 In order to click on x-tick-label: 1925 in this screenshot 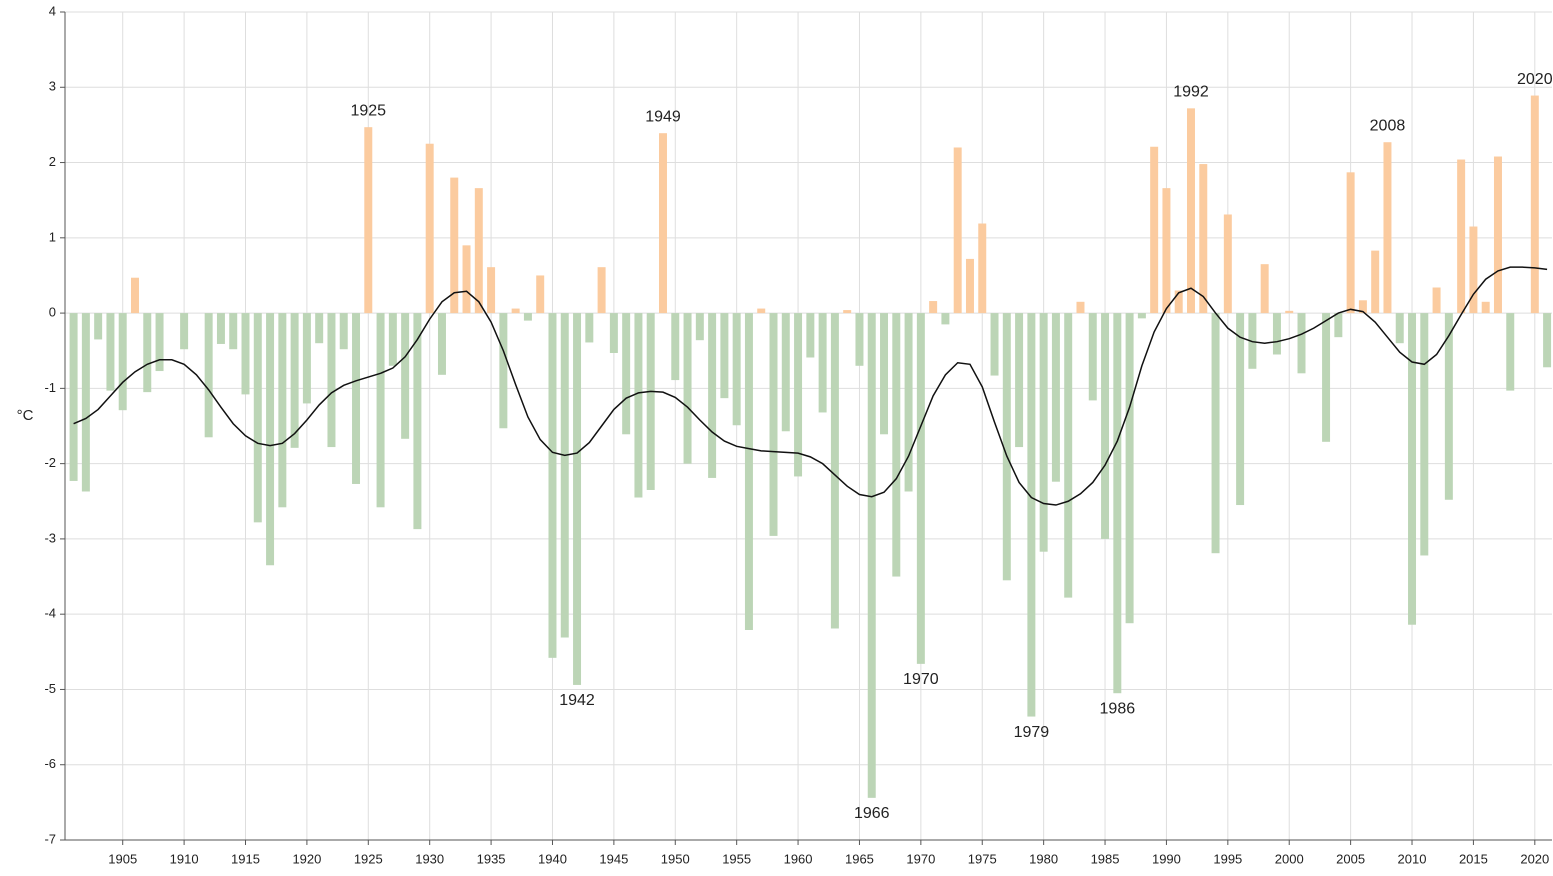, I will do `click(368, 858)`.